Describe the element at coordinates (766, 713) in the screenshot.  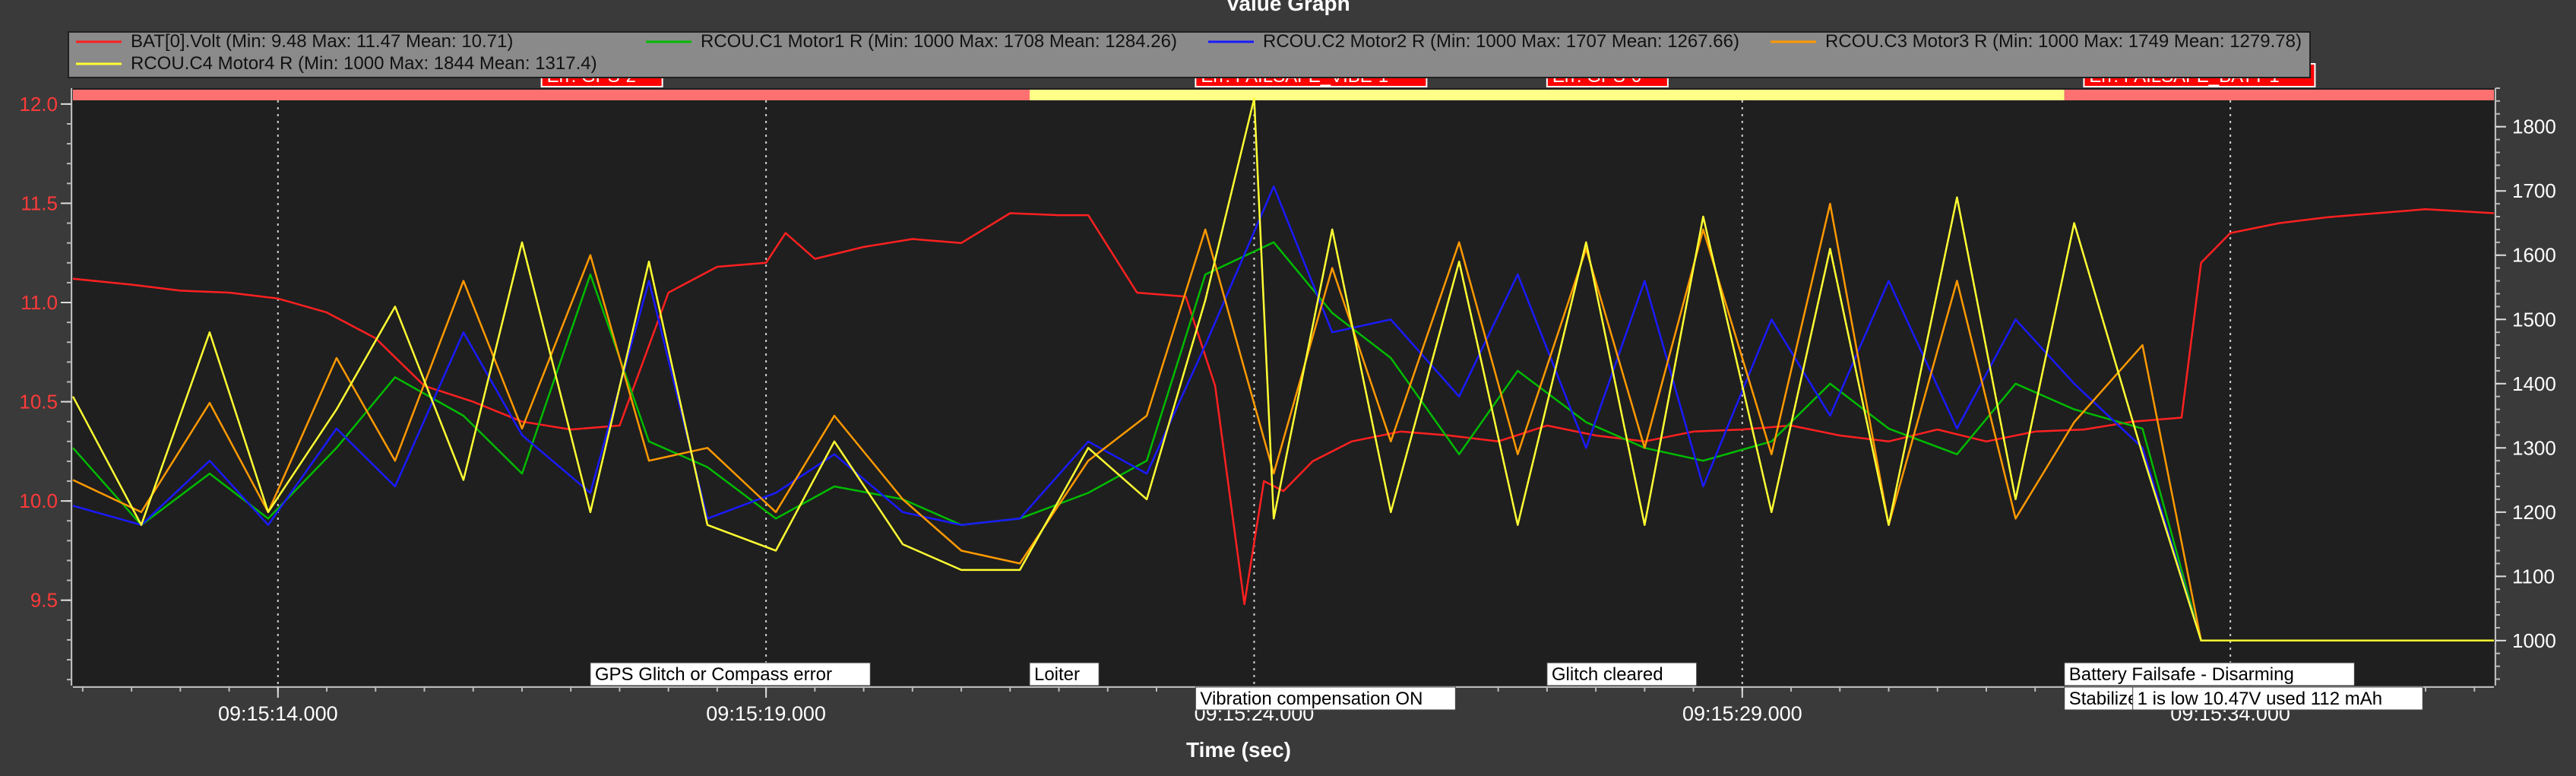
I see `x-tick-label: 09:15:19.000` at that location.